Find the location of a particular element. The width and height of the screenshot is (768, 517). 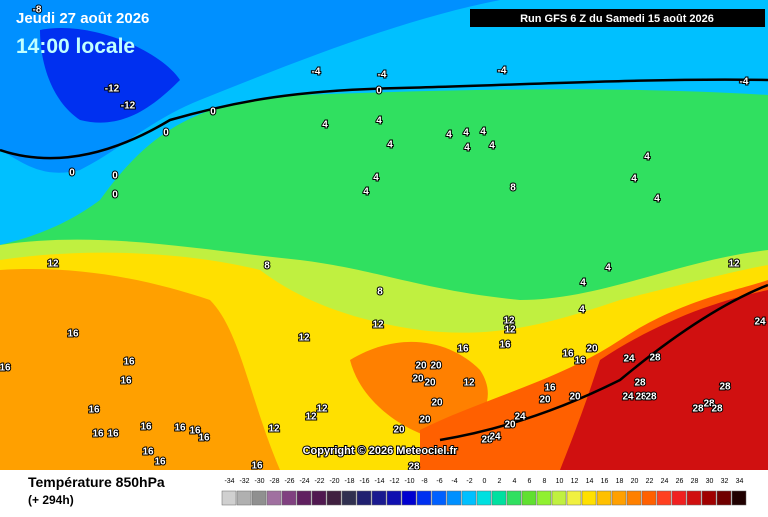

scale-label: 8 is located at coordinates (545, 481).